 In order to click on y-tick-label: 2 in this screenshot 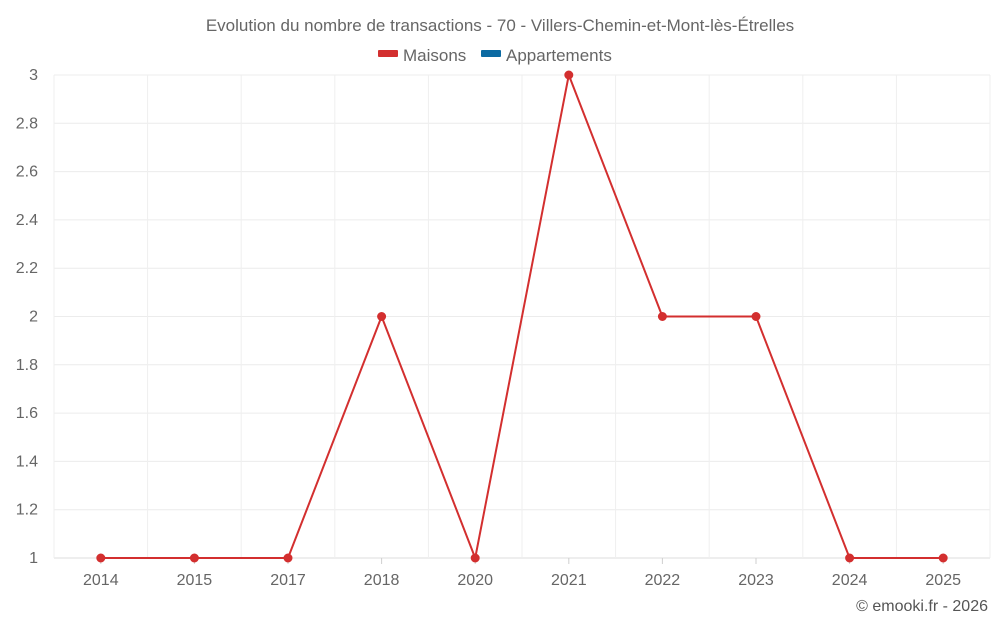, I will do `click(33, 317)`.